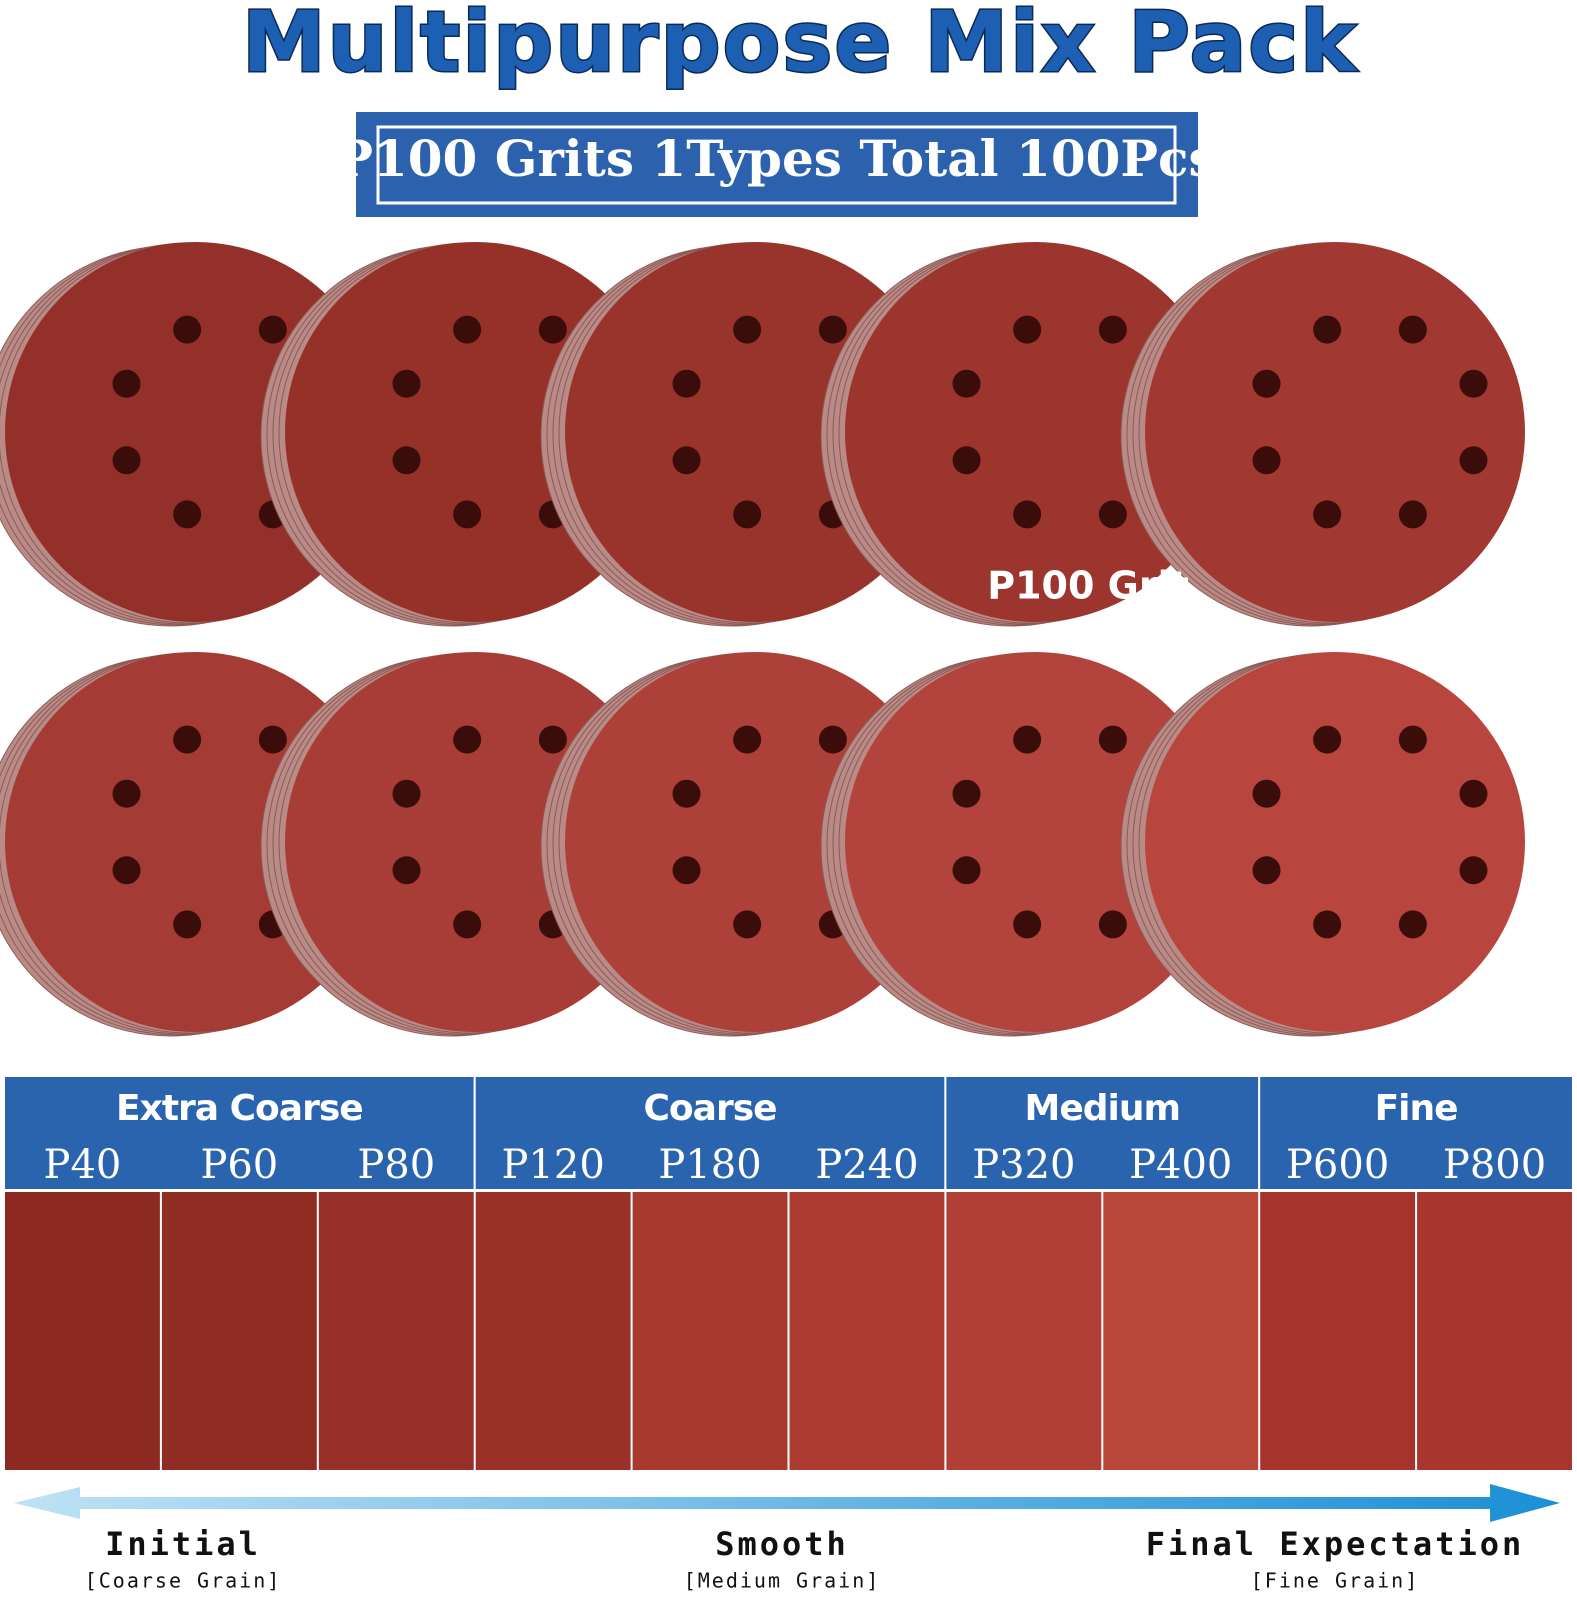  Describe the element at coordinates (1335, 1581) in the screenshot. I see `progress-note: [Fine Grain]` at that location.